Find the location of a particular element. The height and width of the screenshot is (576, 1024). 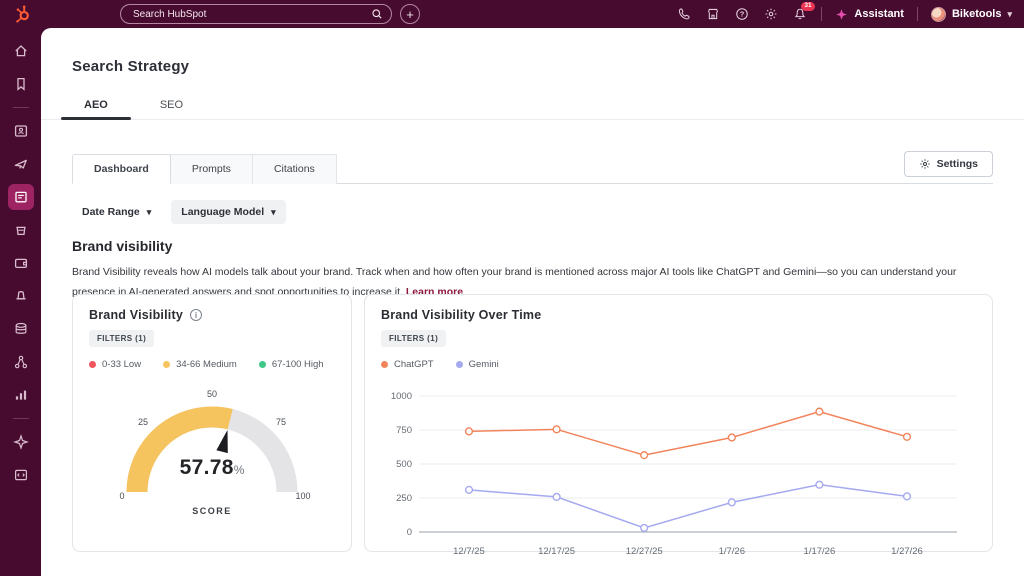

score-gauge: 0 25 50 75 100 57.78% is located at coordinates (212, 444).